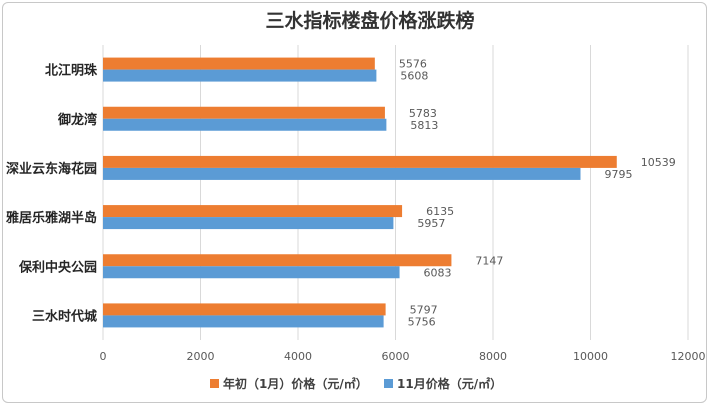  What do you see at coordinates (64, 316) in the screenshot?
I see `category-label: 三水时代城` at bounding box center [64, 316].